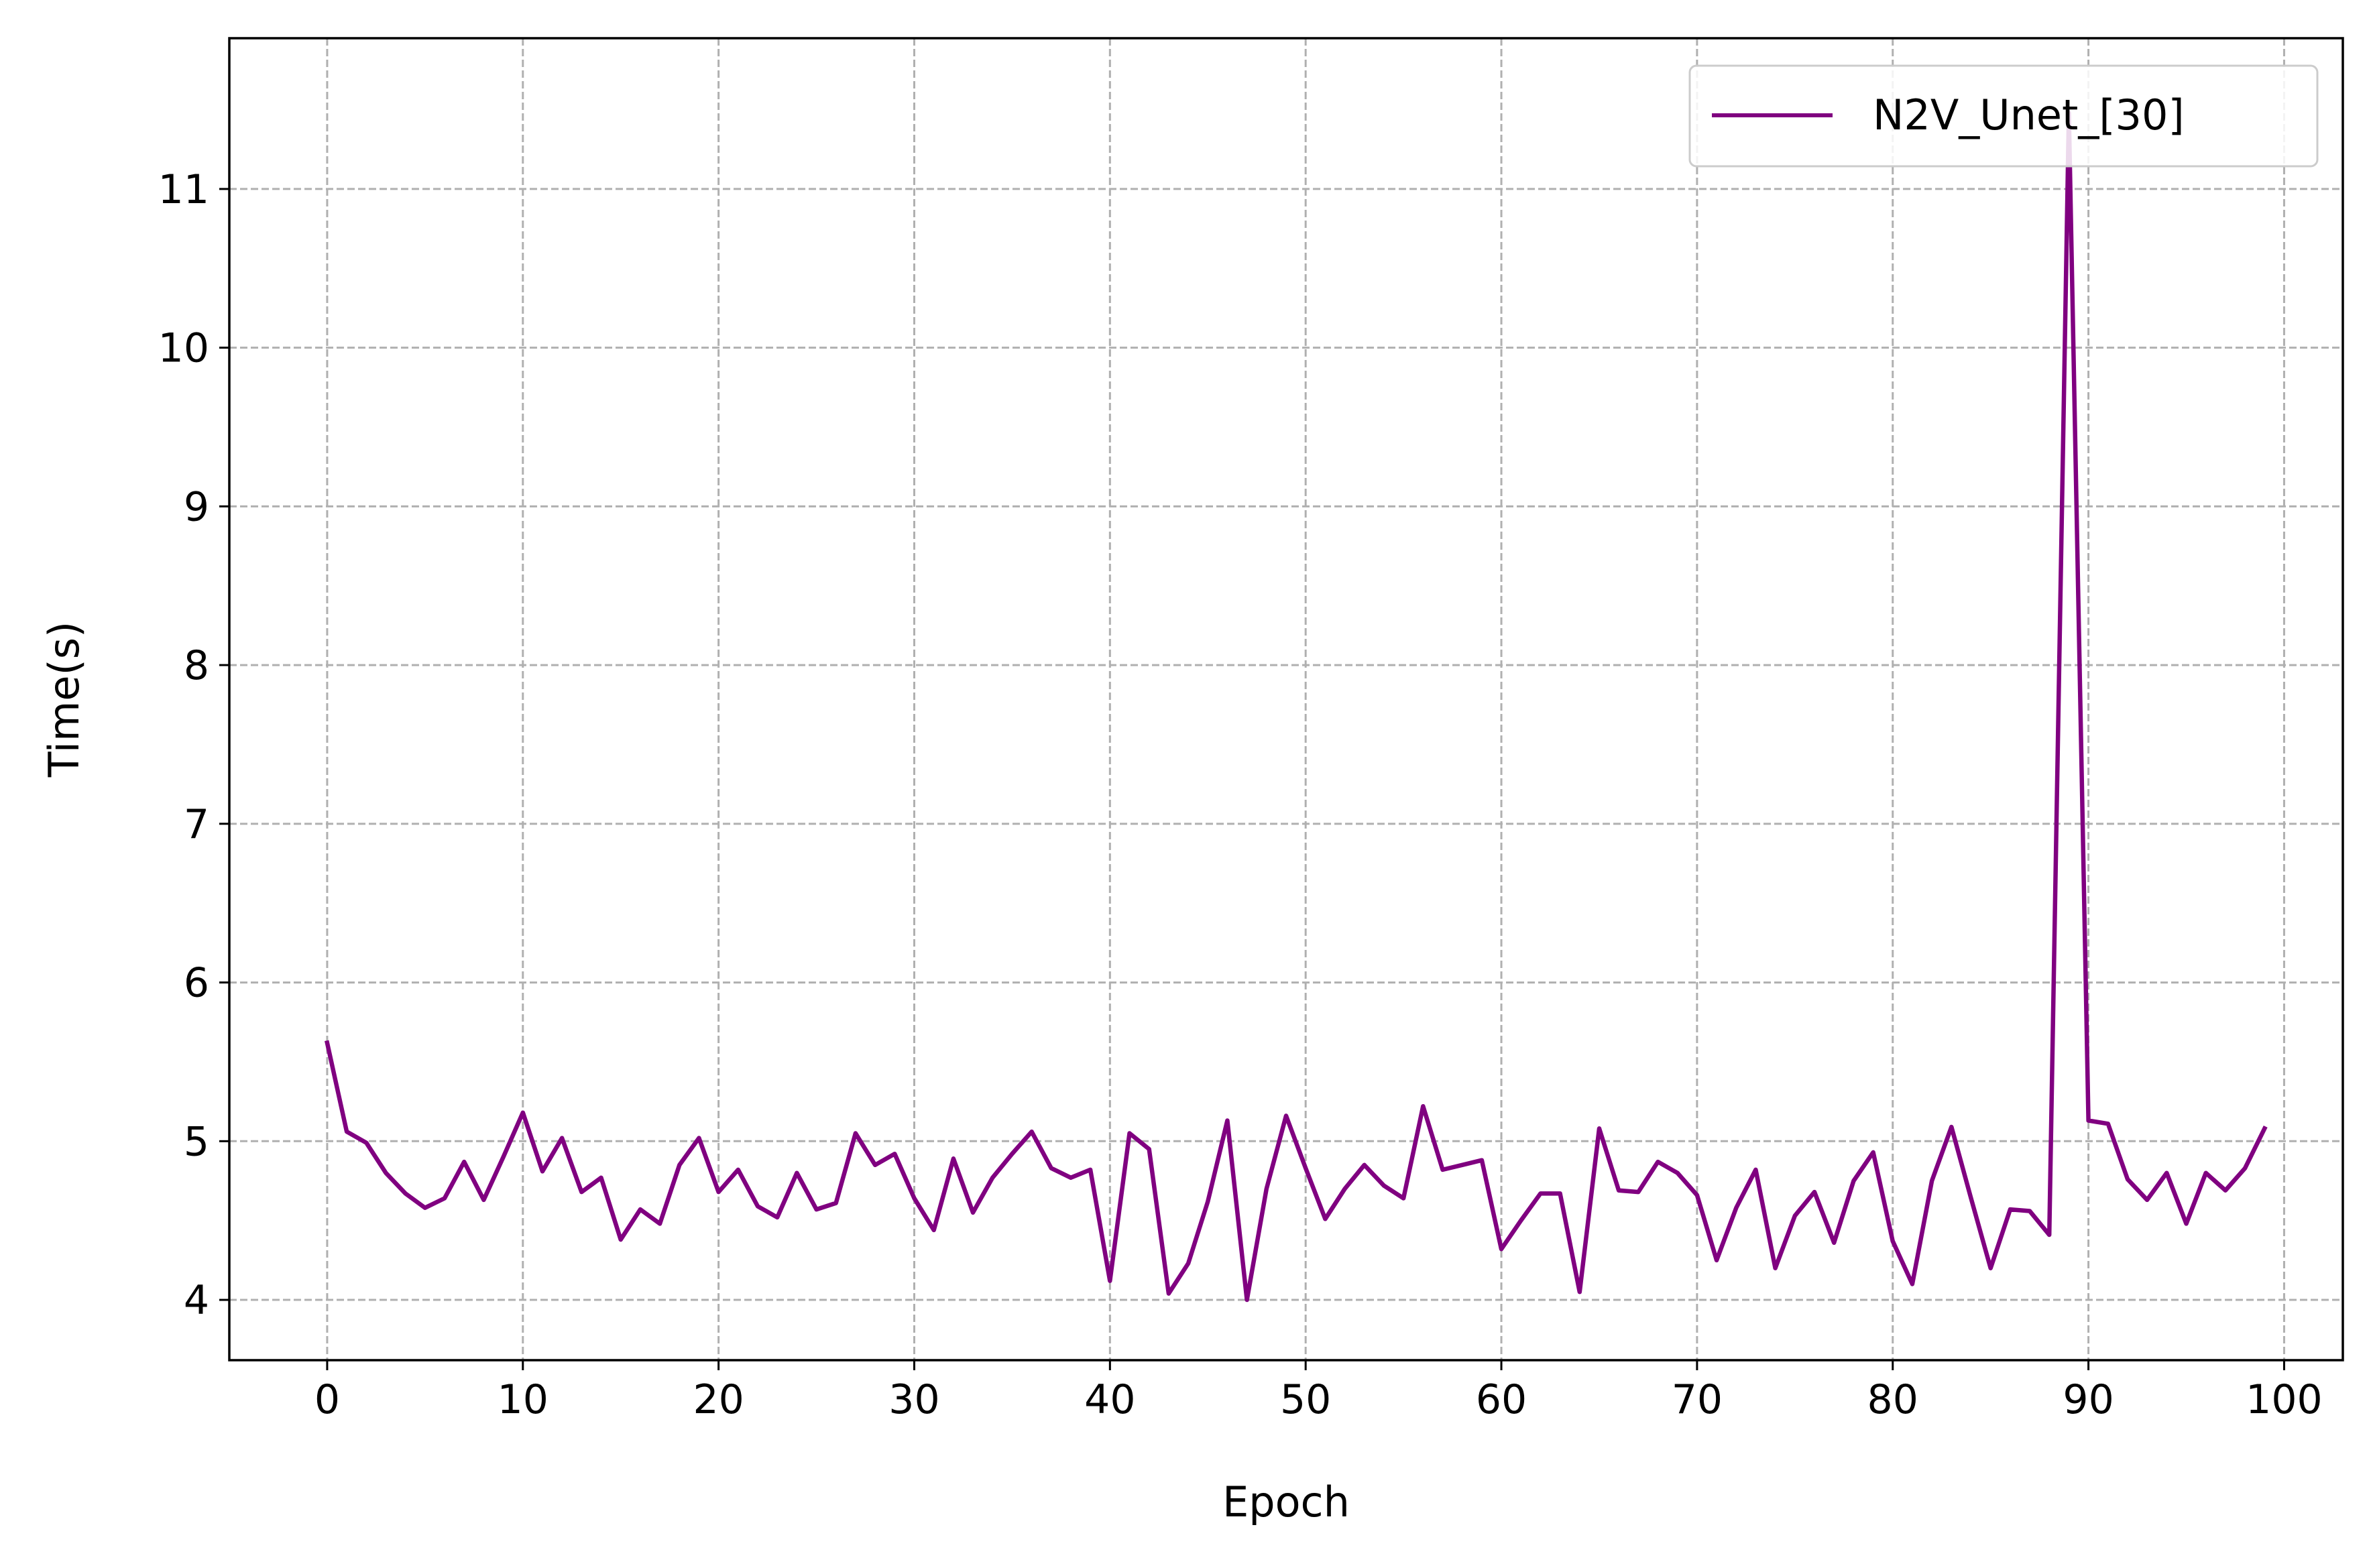 This screenshot has height=1568, width=2371. Describe the element at coordinates (196, 984) in the screenshot. I see `y-tick-label: 6` at that location.